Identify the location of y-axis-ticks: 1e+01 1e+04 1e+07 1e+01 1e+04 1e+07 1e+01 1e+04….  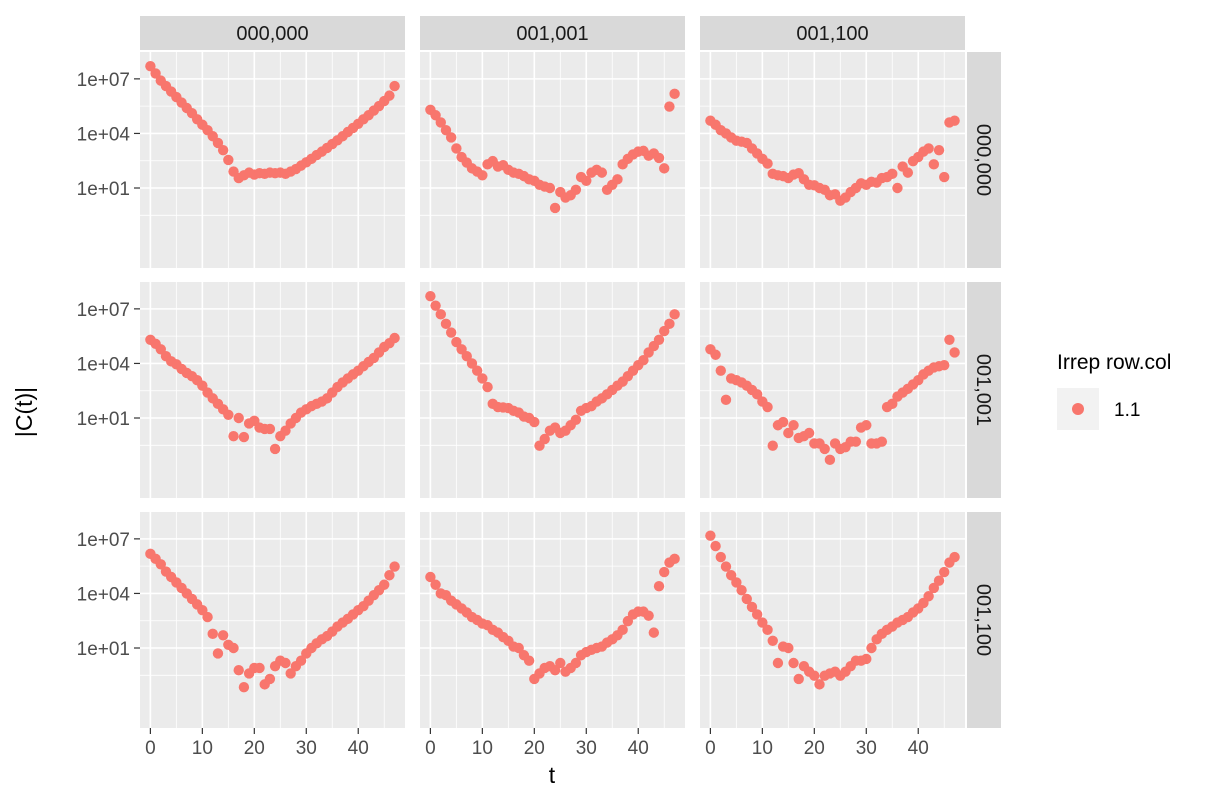
(108, 365).